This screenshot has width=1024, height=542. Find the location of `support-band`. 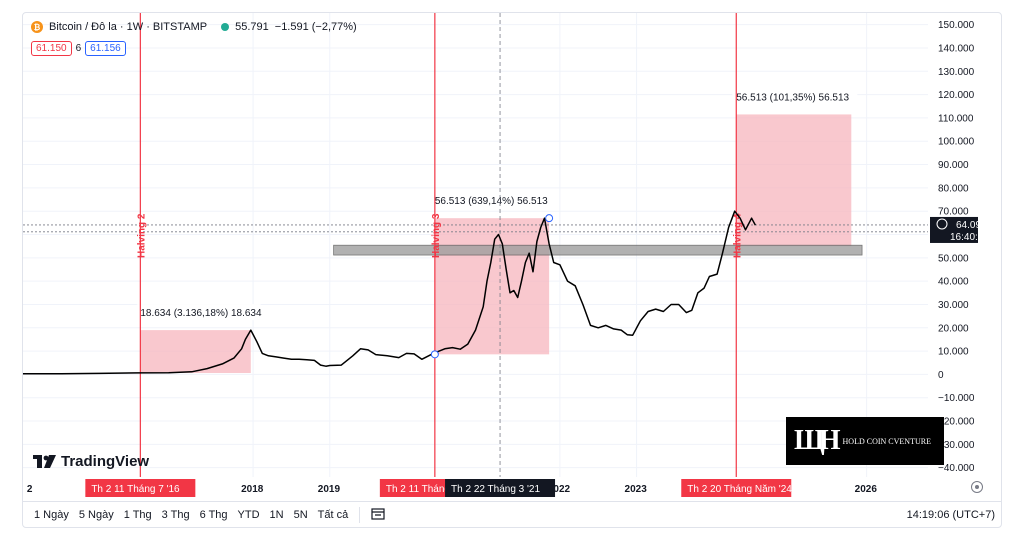

support-band is located at coordinates (598, 250).